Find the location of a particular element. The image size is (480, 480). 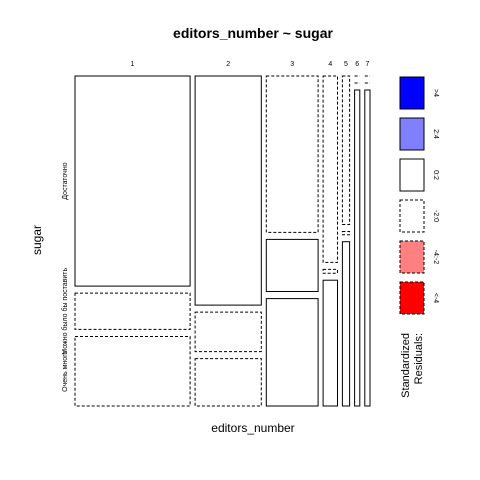

column-label-2: 2 is located at coordinates (228, 64).